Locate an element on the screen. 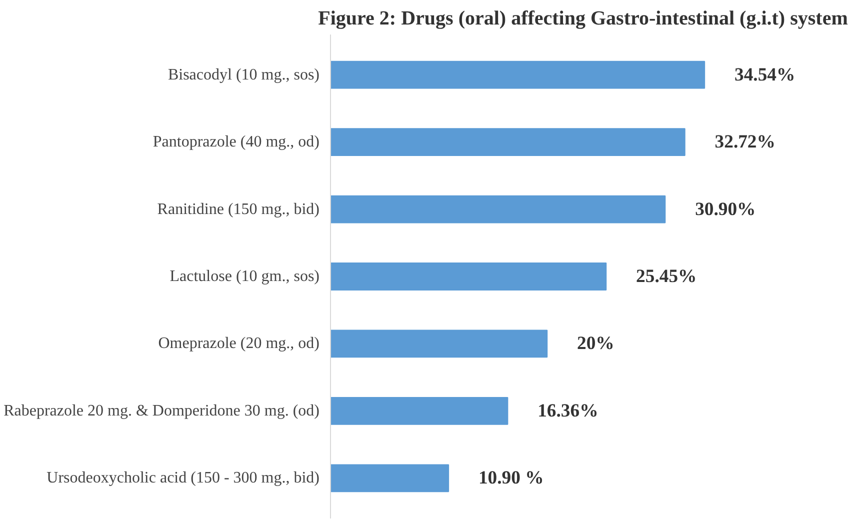  chart-title: Figure 2: Drugs (oral) affecting Gastro-intestinal (g.i.t) system is located at coordinates (583, 19).